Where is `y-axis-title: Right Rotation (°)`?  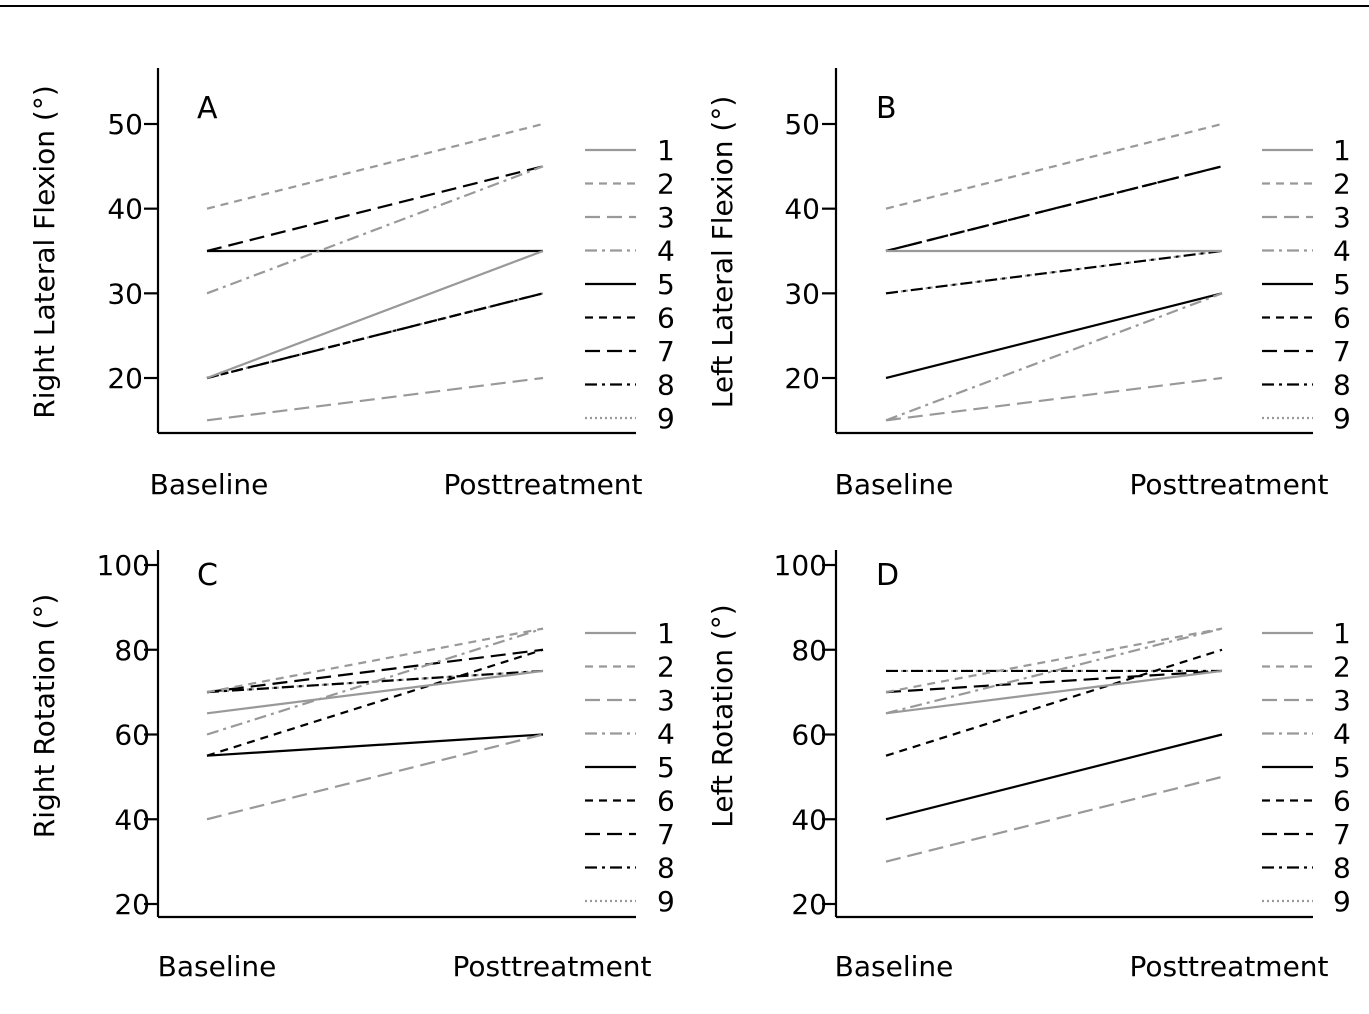
y-axis-title: Right Rotation (°) is located at coordinates (44, 716).